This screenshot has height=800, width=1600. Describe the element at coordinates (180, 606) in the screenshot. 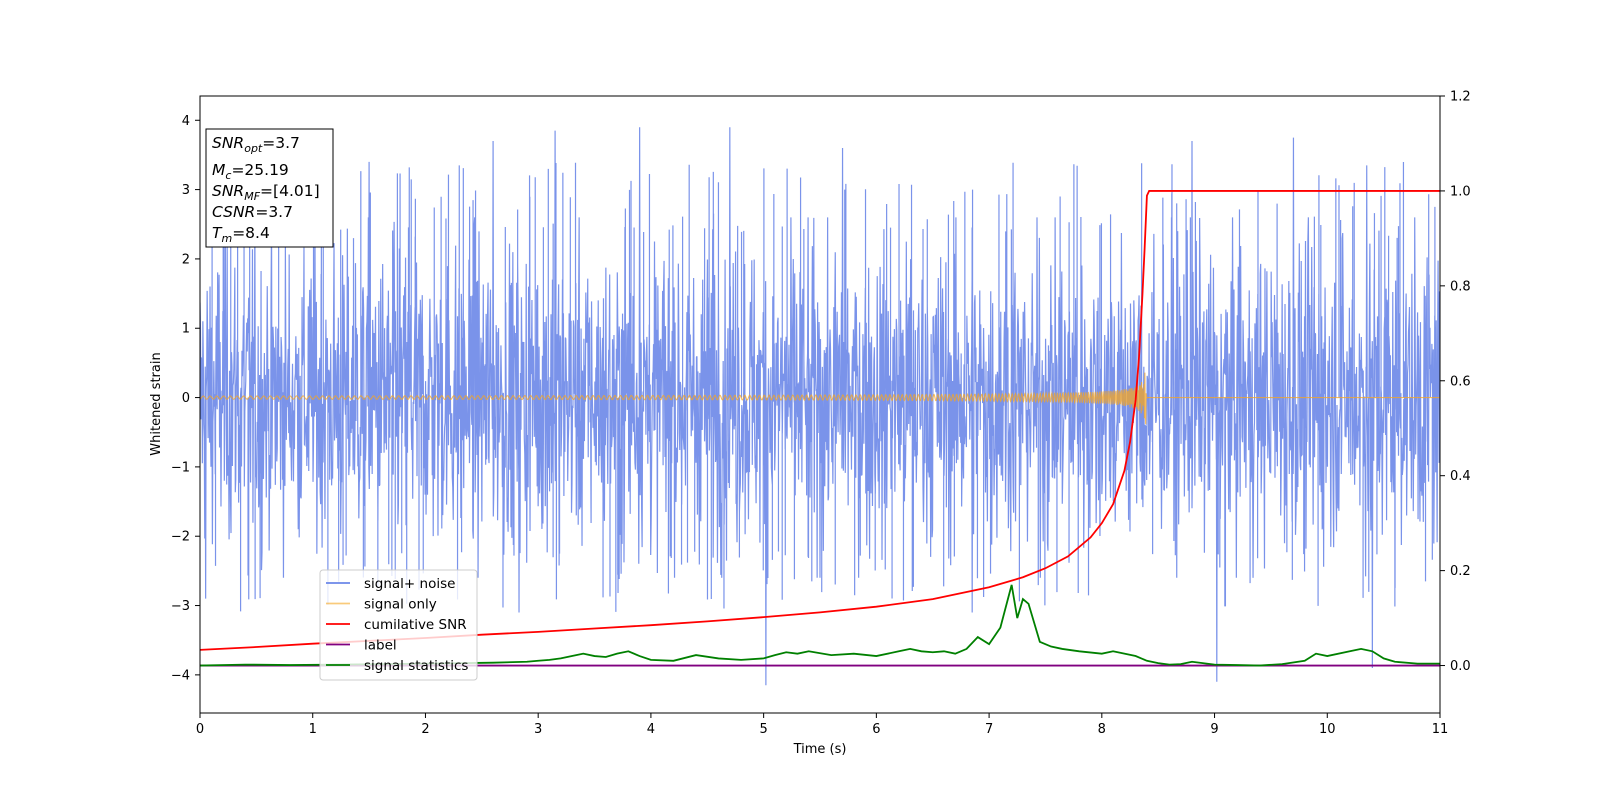

I see `y-tick-label-left: −3` at that location.